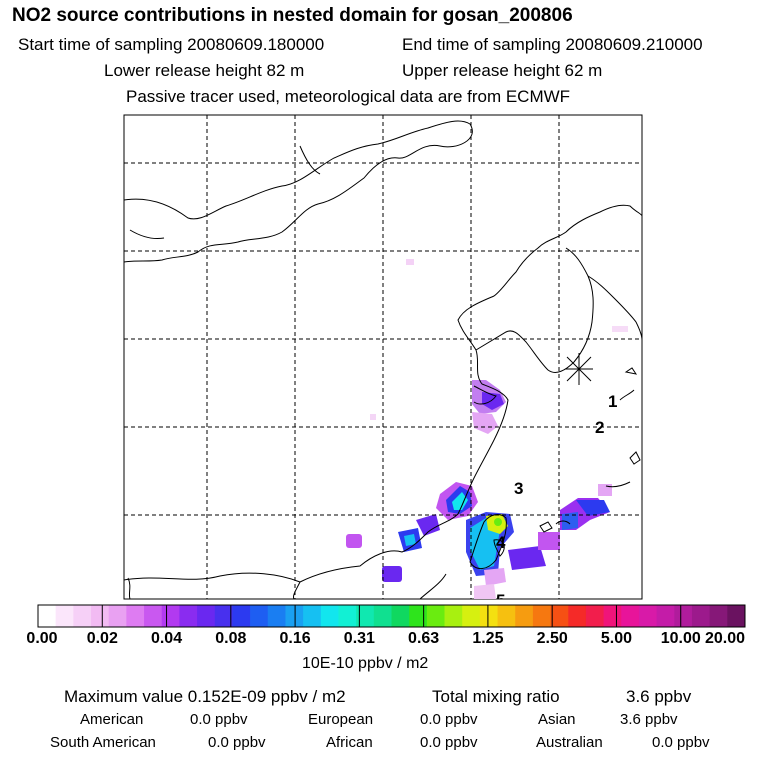  I want to click on region-name: European, so click(341, 719).